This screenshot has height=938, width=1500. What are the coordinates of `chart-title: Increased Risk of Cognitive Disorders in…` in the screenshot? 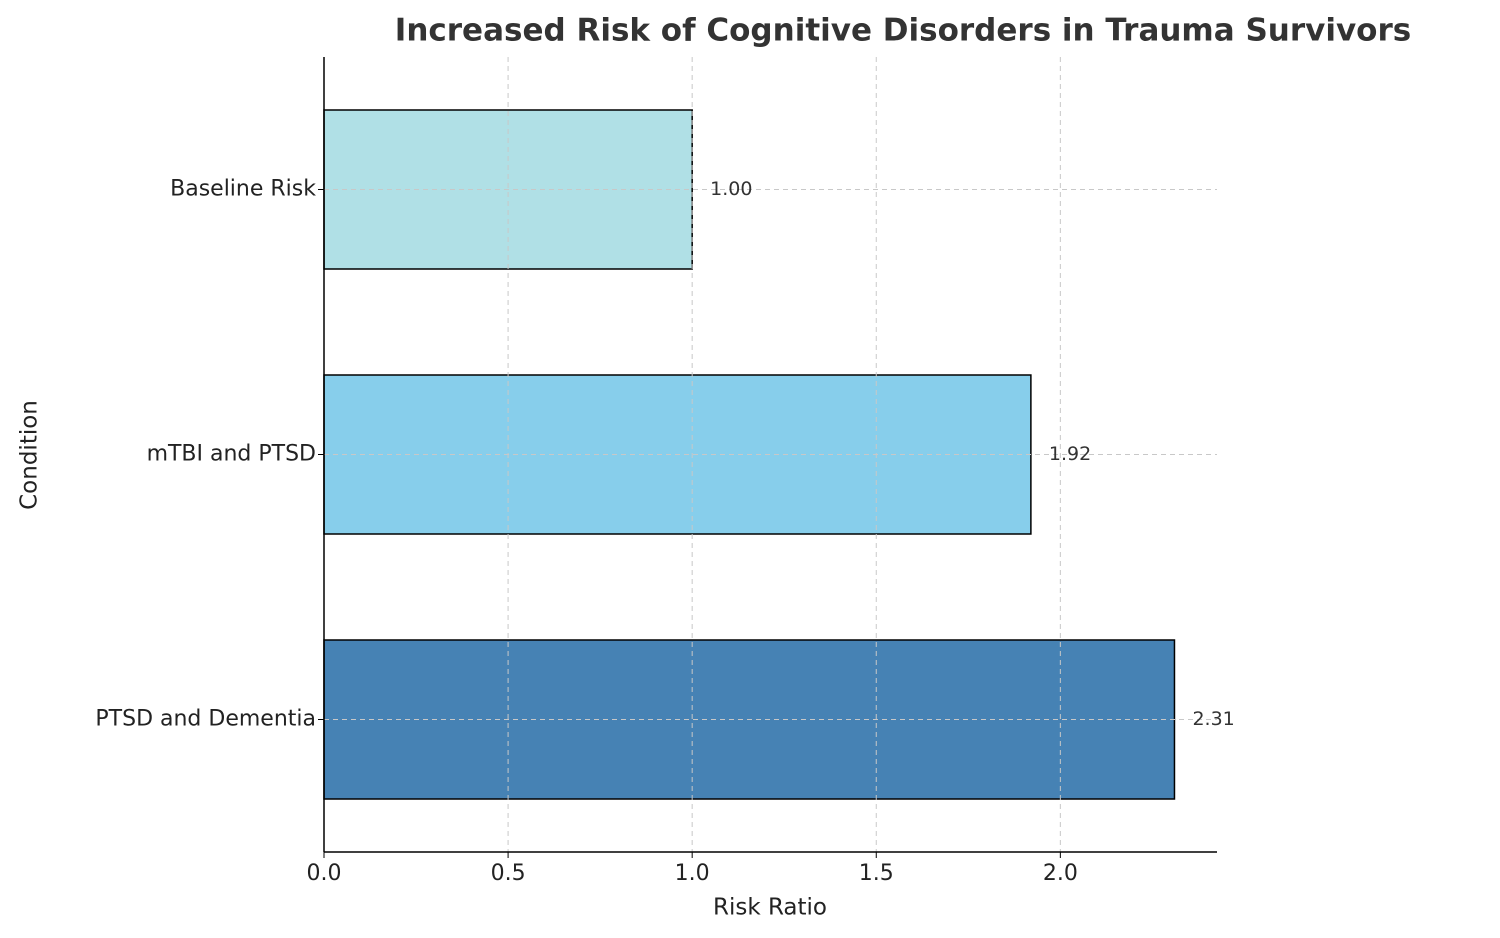 It's located at (903, 31).